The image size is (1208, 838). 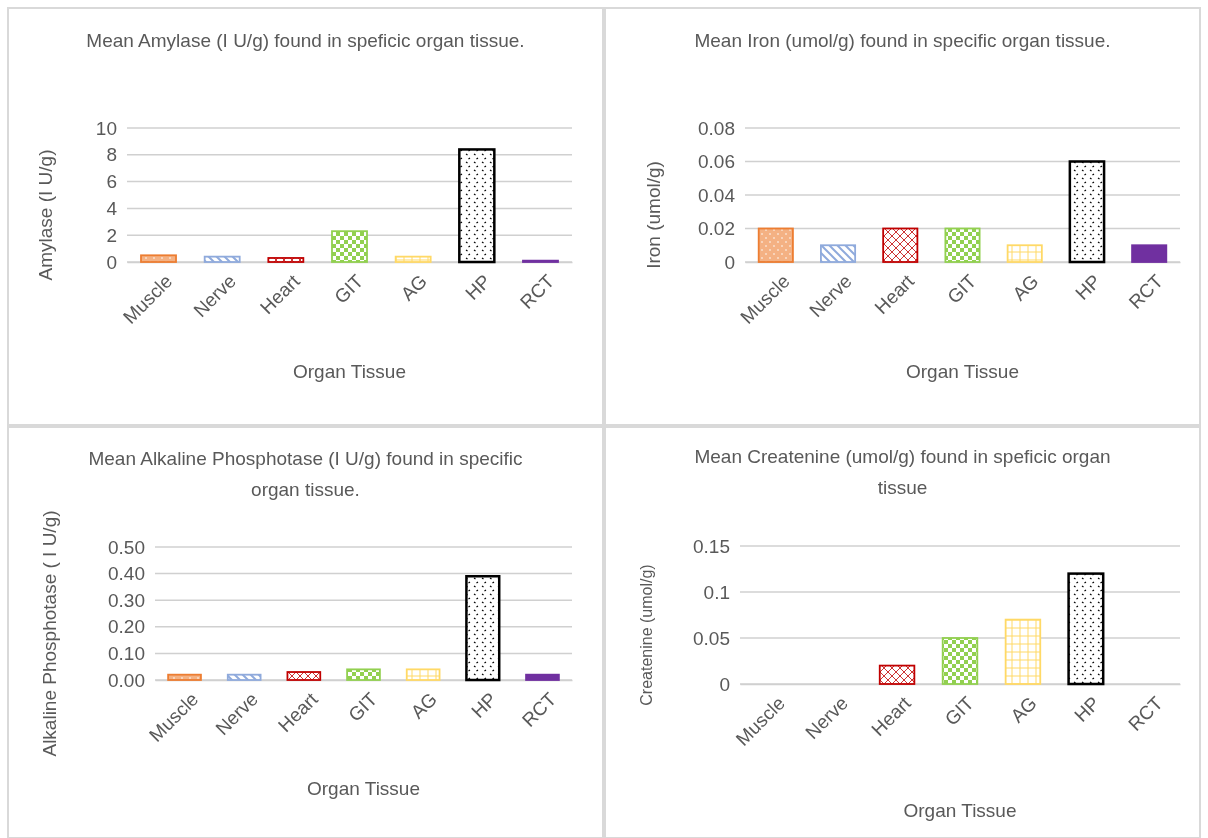 I want to click on y-tick-label: 0.20, so click(x=126, y=627).